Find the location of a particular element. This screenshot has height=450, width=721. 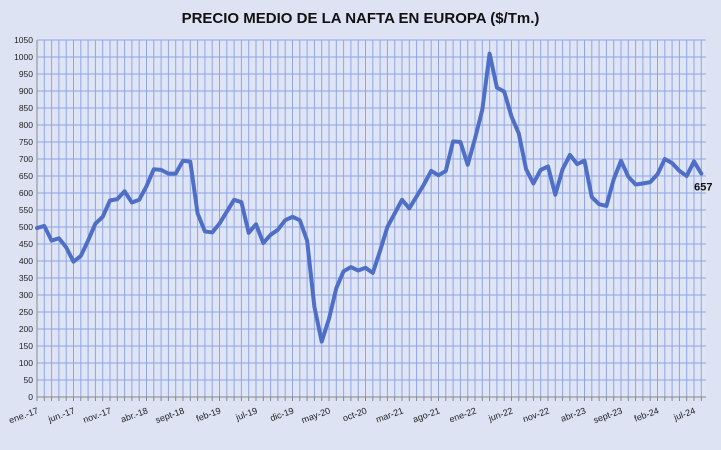

y-tick-label: 100 is located at coordinates (26, 363).